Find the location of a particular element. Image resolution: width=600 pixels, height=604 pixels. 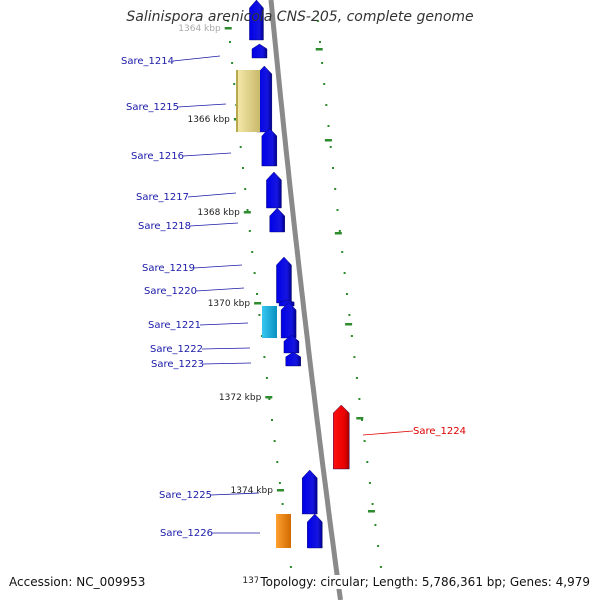

gene-label: Sare_1219 is located at coordinates (168, 268).